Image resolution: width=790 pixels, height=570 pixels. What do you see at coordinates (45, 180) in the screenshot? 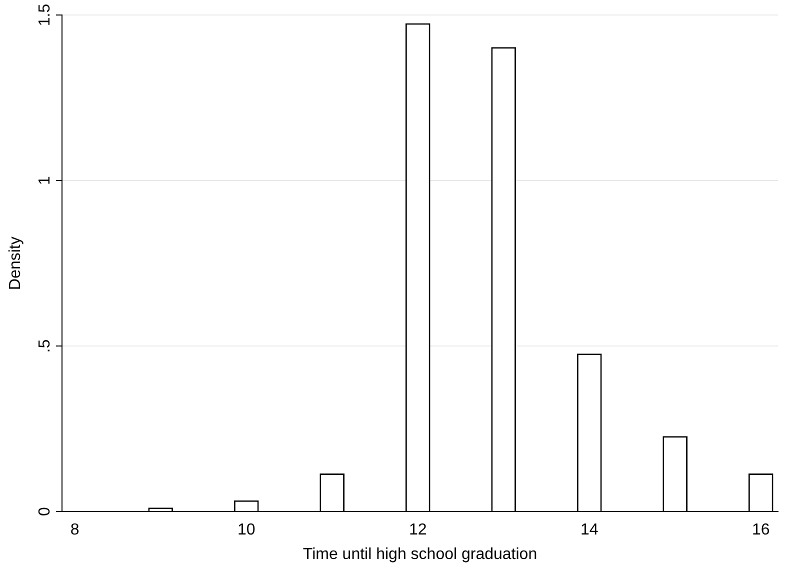
I see `y-tick-label: 1` at bounding box center [45, 180].